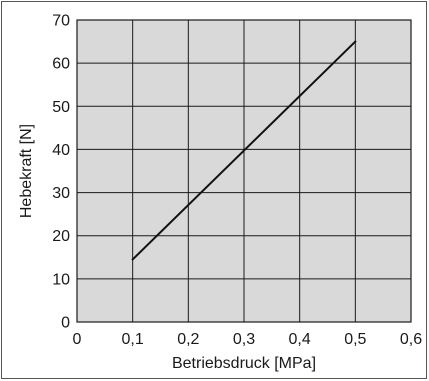  Describe the element at coordinates (355, 339) in the screenshot. I see `x-tick-label-5: 0,5` at that location.